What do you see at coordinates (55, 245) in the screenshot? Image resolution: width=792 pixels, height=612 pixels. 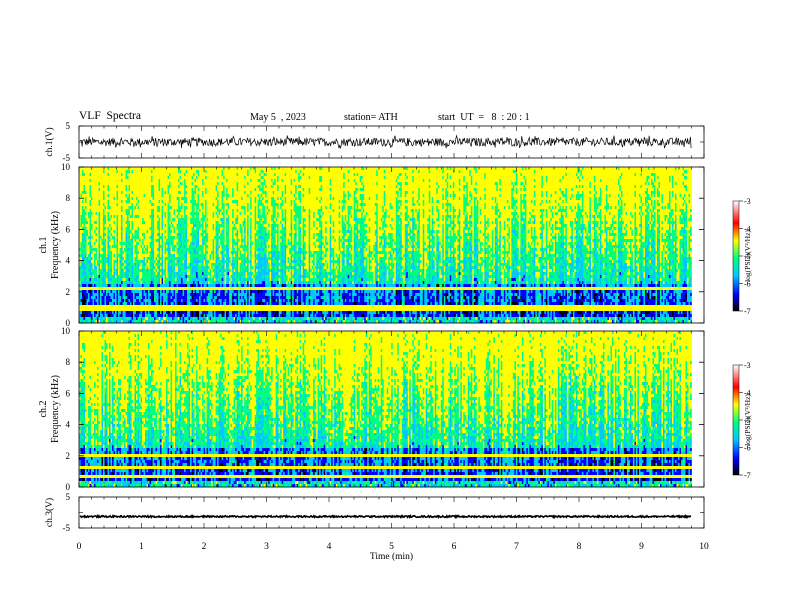 I see `ch1-spectrogram-ylabel: Frequency (kHz)` at bounding box center [55, 245].